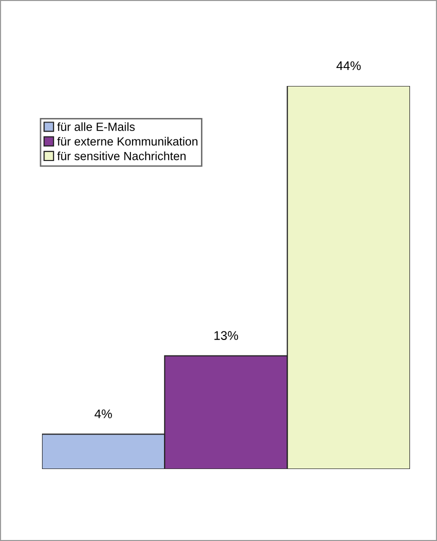  I want to click on legend-label: für alle E-Mails, so click(96, 126).